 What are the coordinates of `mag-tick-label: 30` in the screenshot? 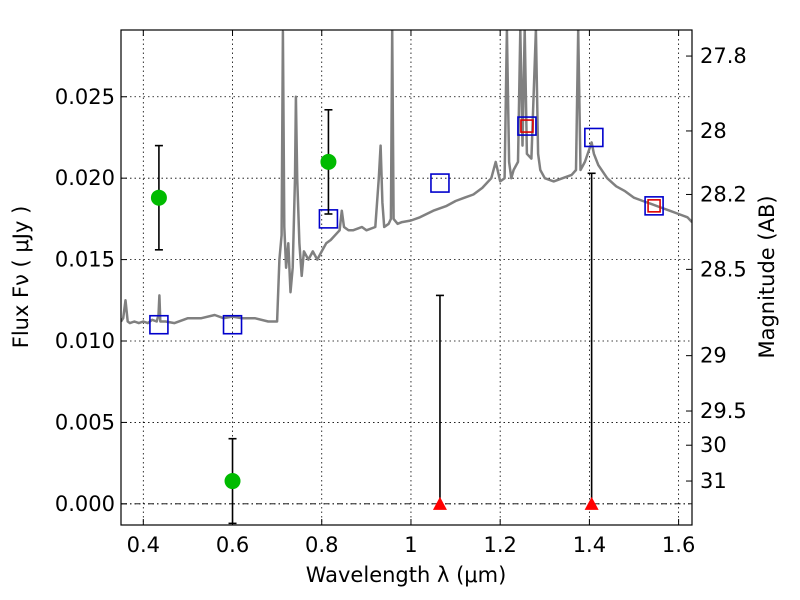 It's located at (713, 445).